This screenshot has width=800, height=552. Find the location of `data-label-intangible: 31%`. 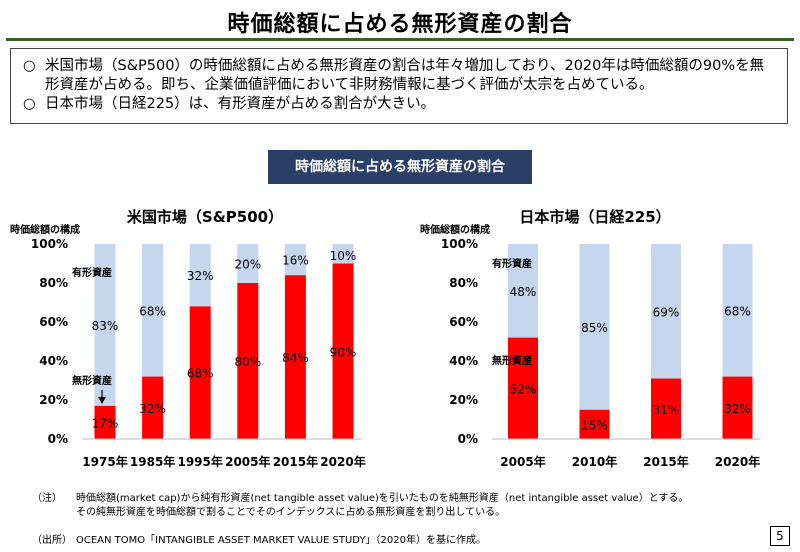

data-label-intangible: 31% is located at coordinates (666, 410).